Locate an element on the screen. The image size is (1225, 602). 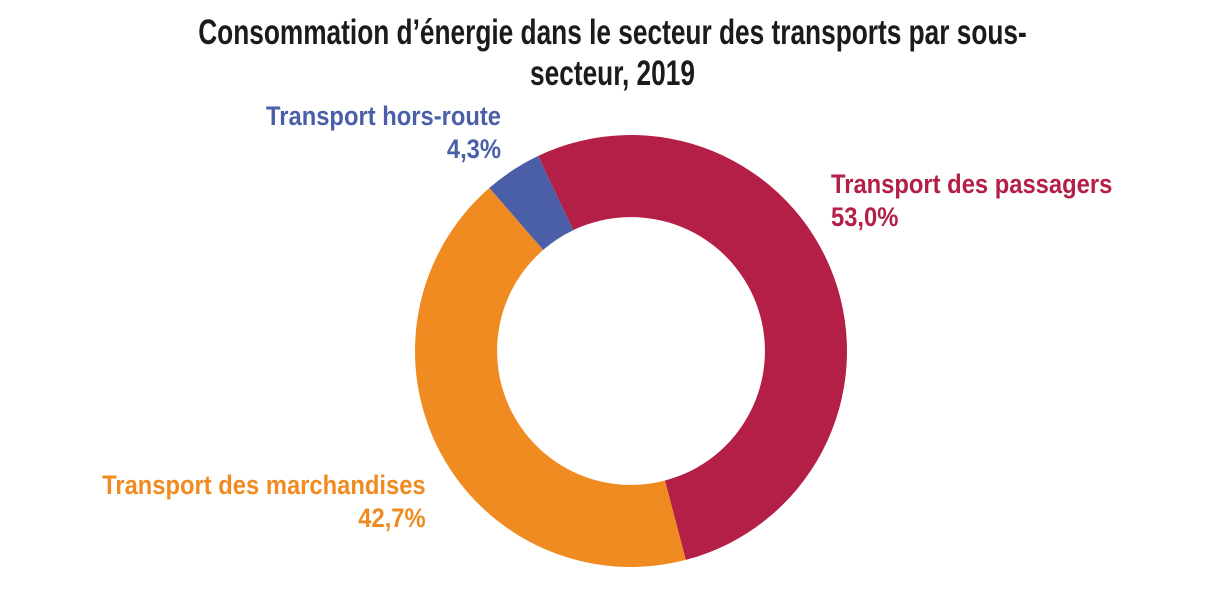
slice-label-hors-route: Transport hors-route 4,3% is located at coordinates (383, 133).